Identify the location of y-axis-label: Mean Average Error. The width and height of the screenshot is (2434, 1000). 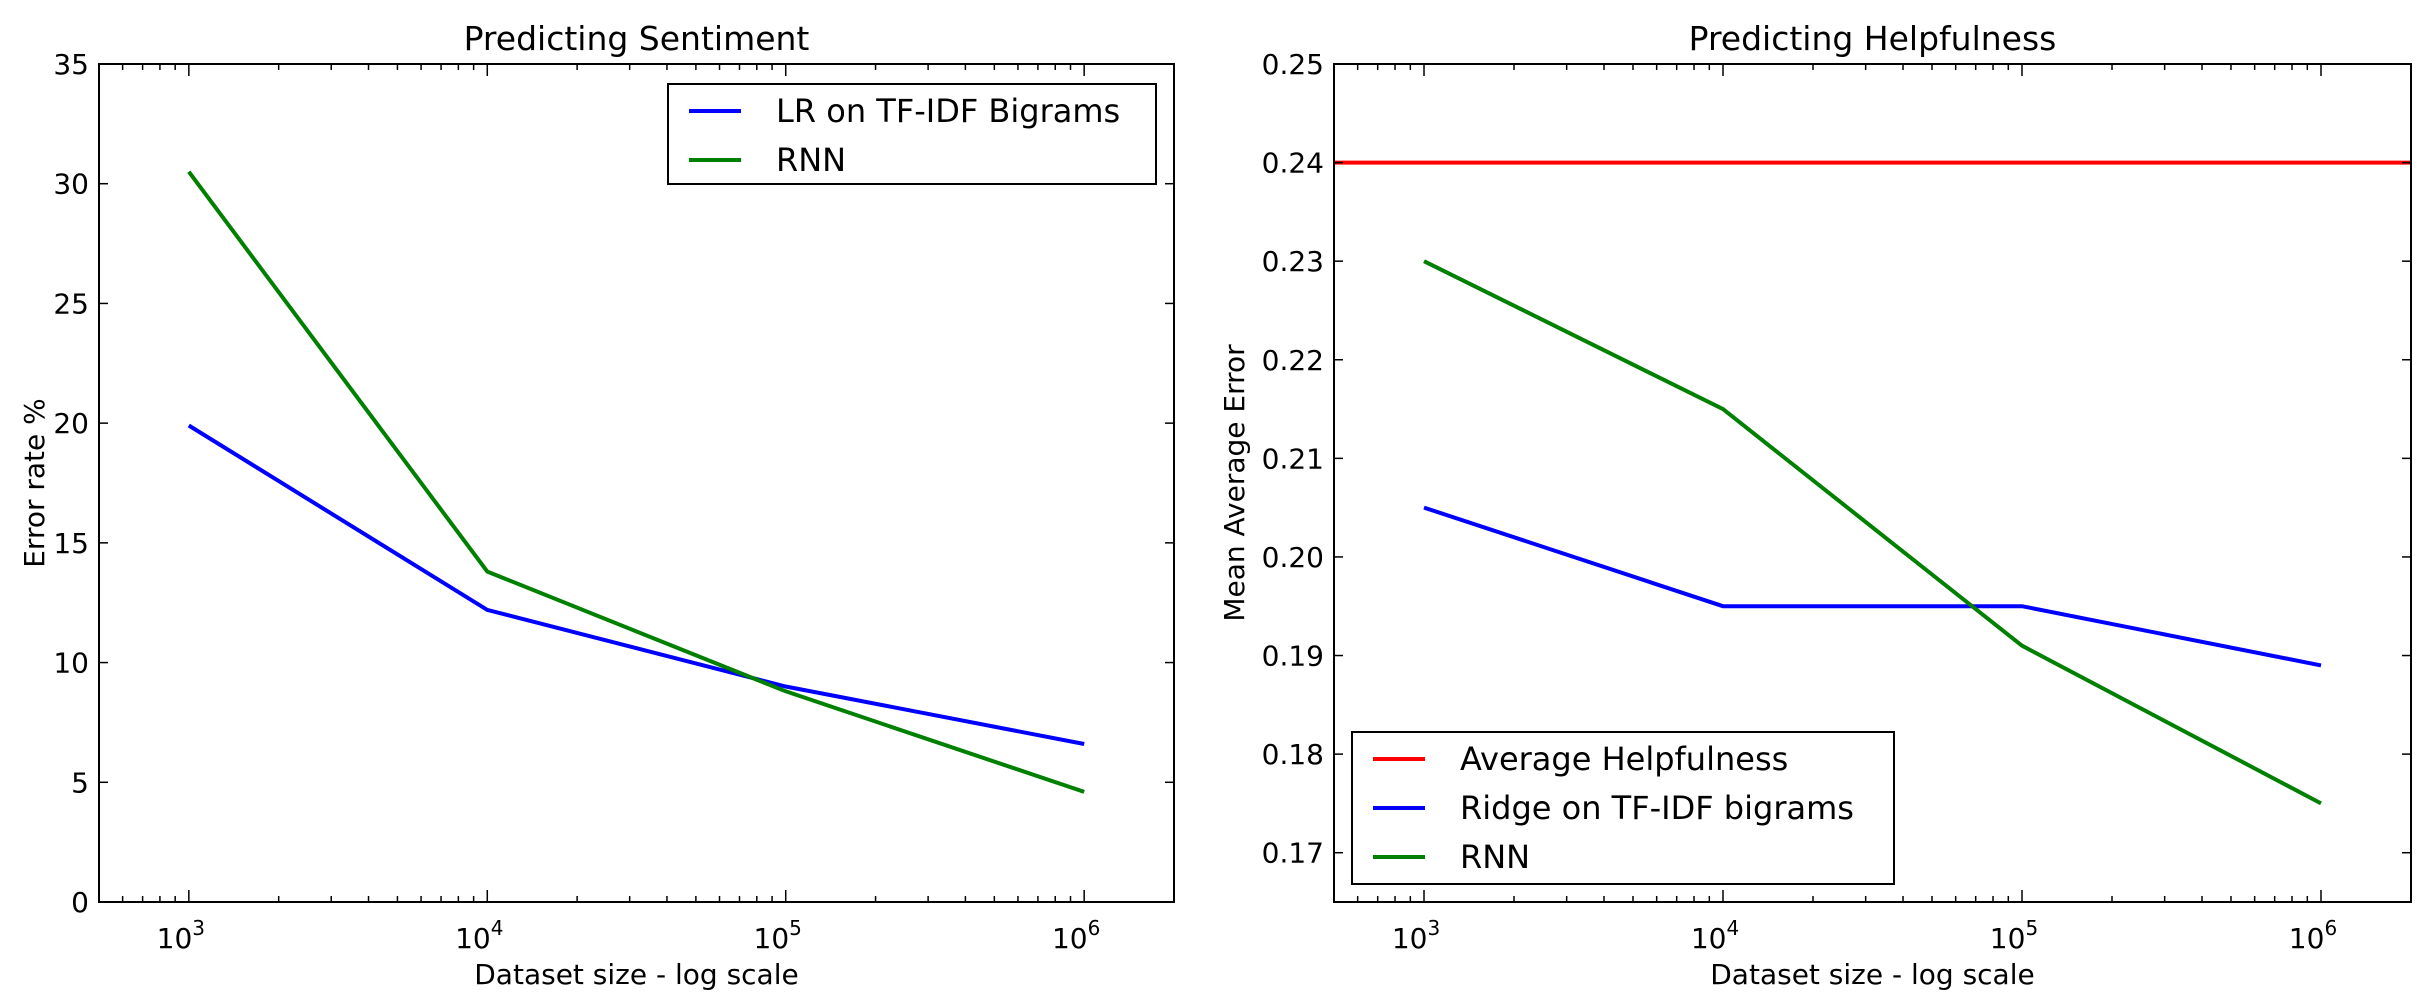
(1234, 483).